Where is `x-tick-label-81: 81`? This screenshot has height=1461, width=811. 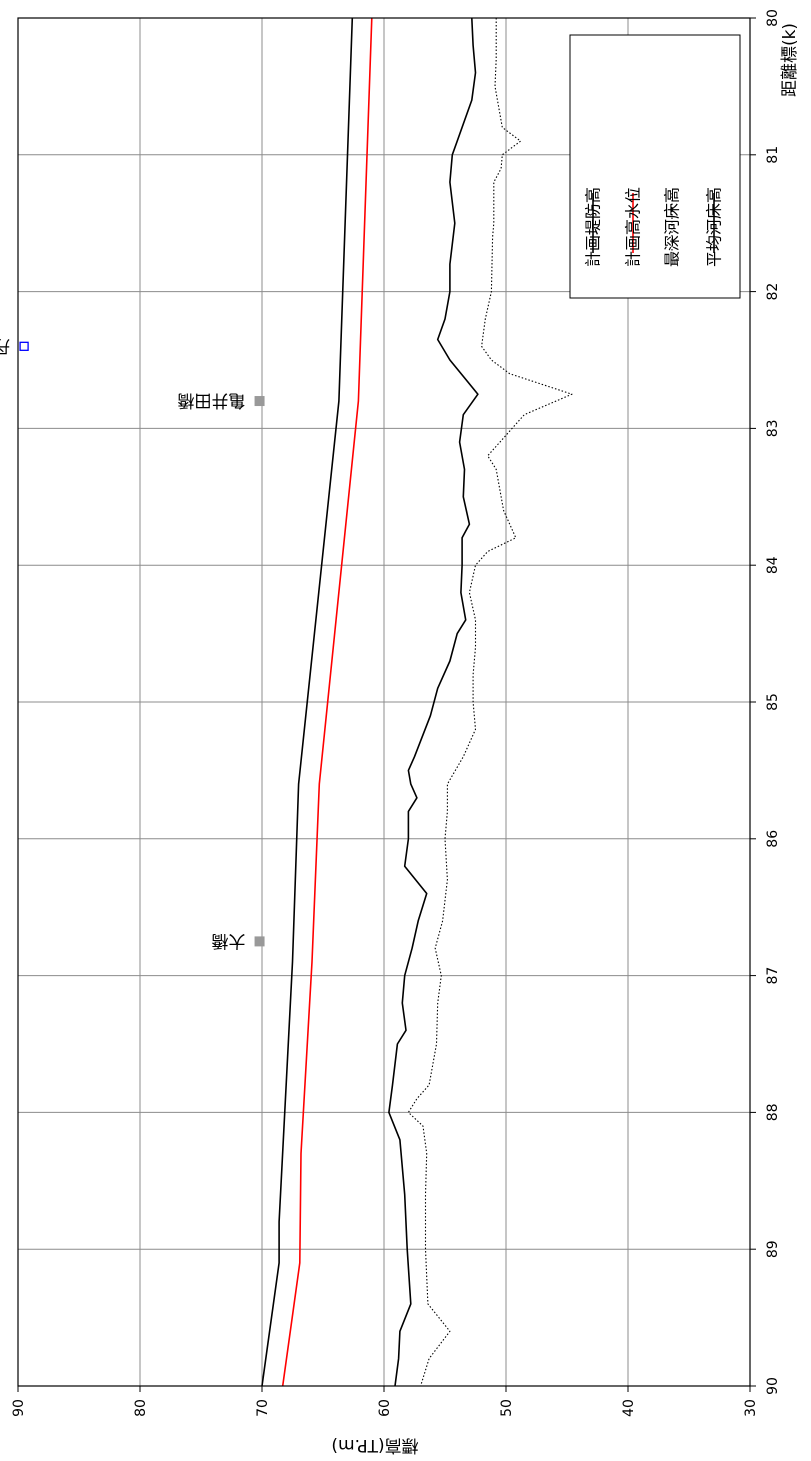
x-tick-label-81: 81 is located at coordinates (773, 155).